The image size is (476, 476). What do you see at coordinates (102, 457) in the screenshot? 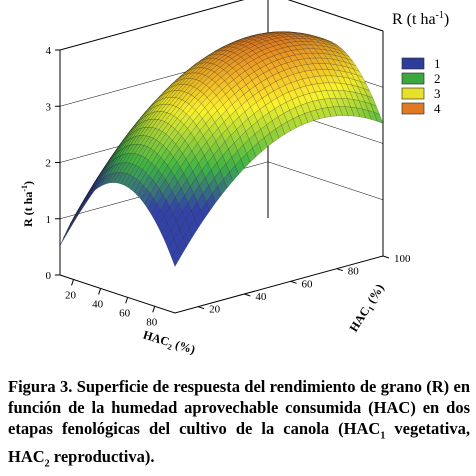
I see `caption-text-c: reproductiva).` at bounding box center [102, 457].